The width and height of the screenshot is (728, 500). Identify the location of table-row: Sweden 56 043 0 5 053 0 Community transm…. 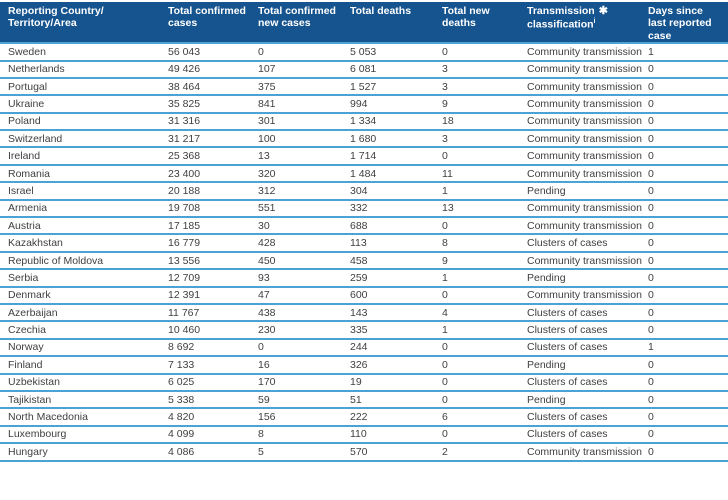
(364, 52).